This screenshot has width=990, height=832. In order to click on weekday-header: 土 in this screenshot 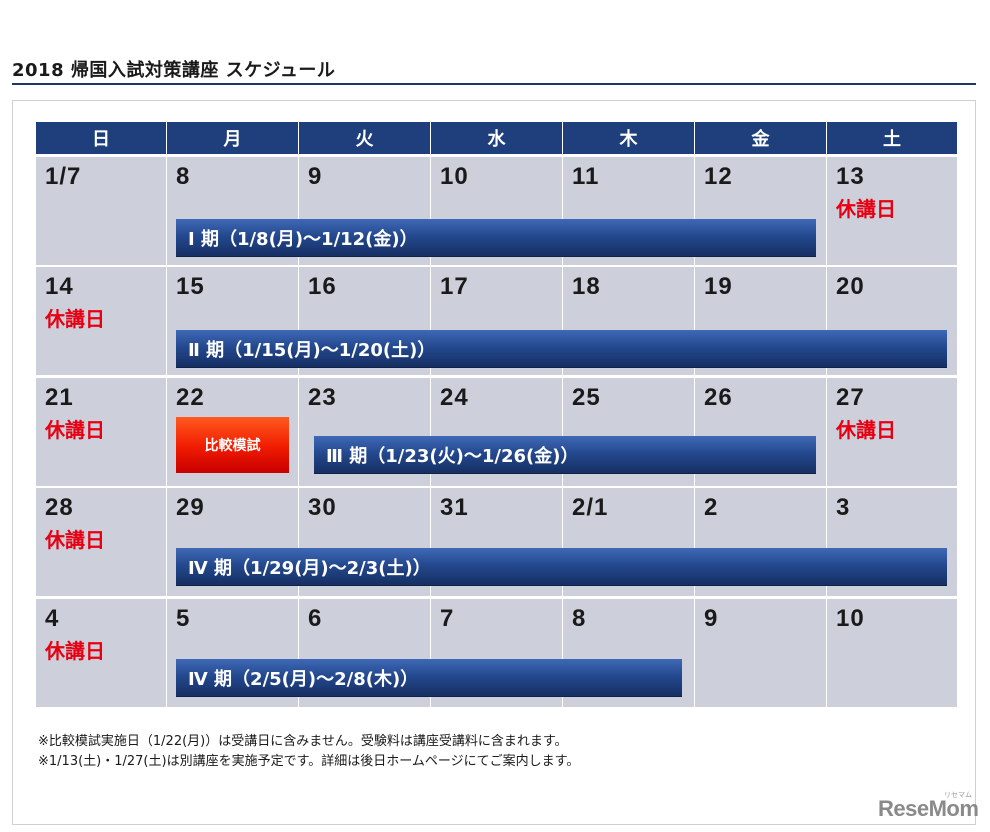, I will do `click(892, 138)`.